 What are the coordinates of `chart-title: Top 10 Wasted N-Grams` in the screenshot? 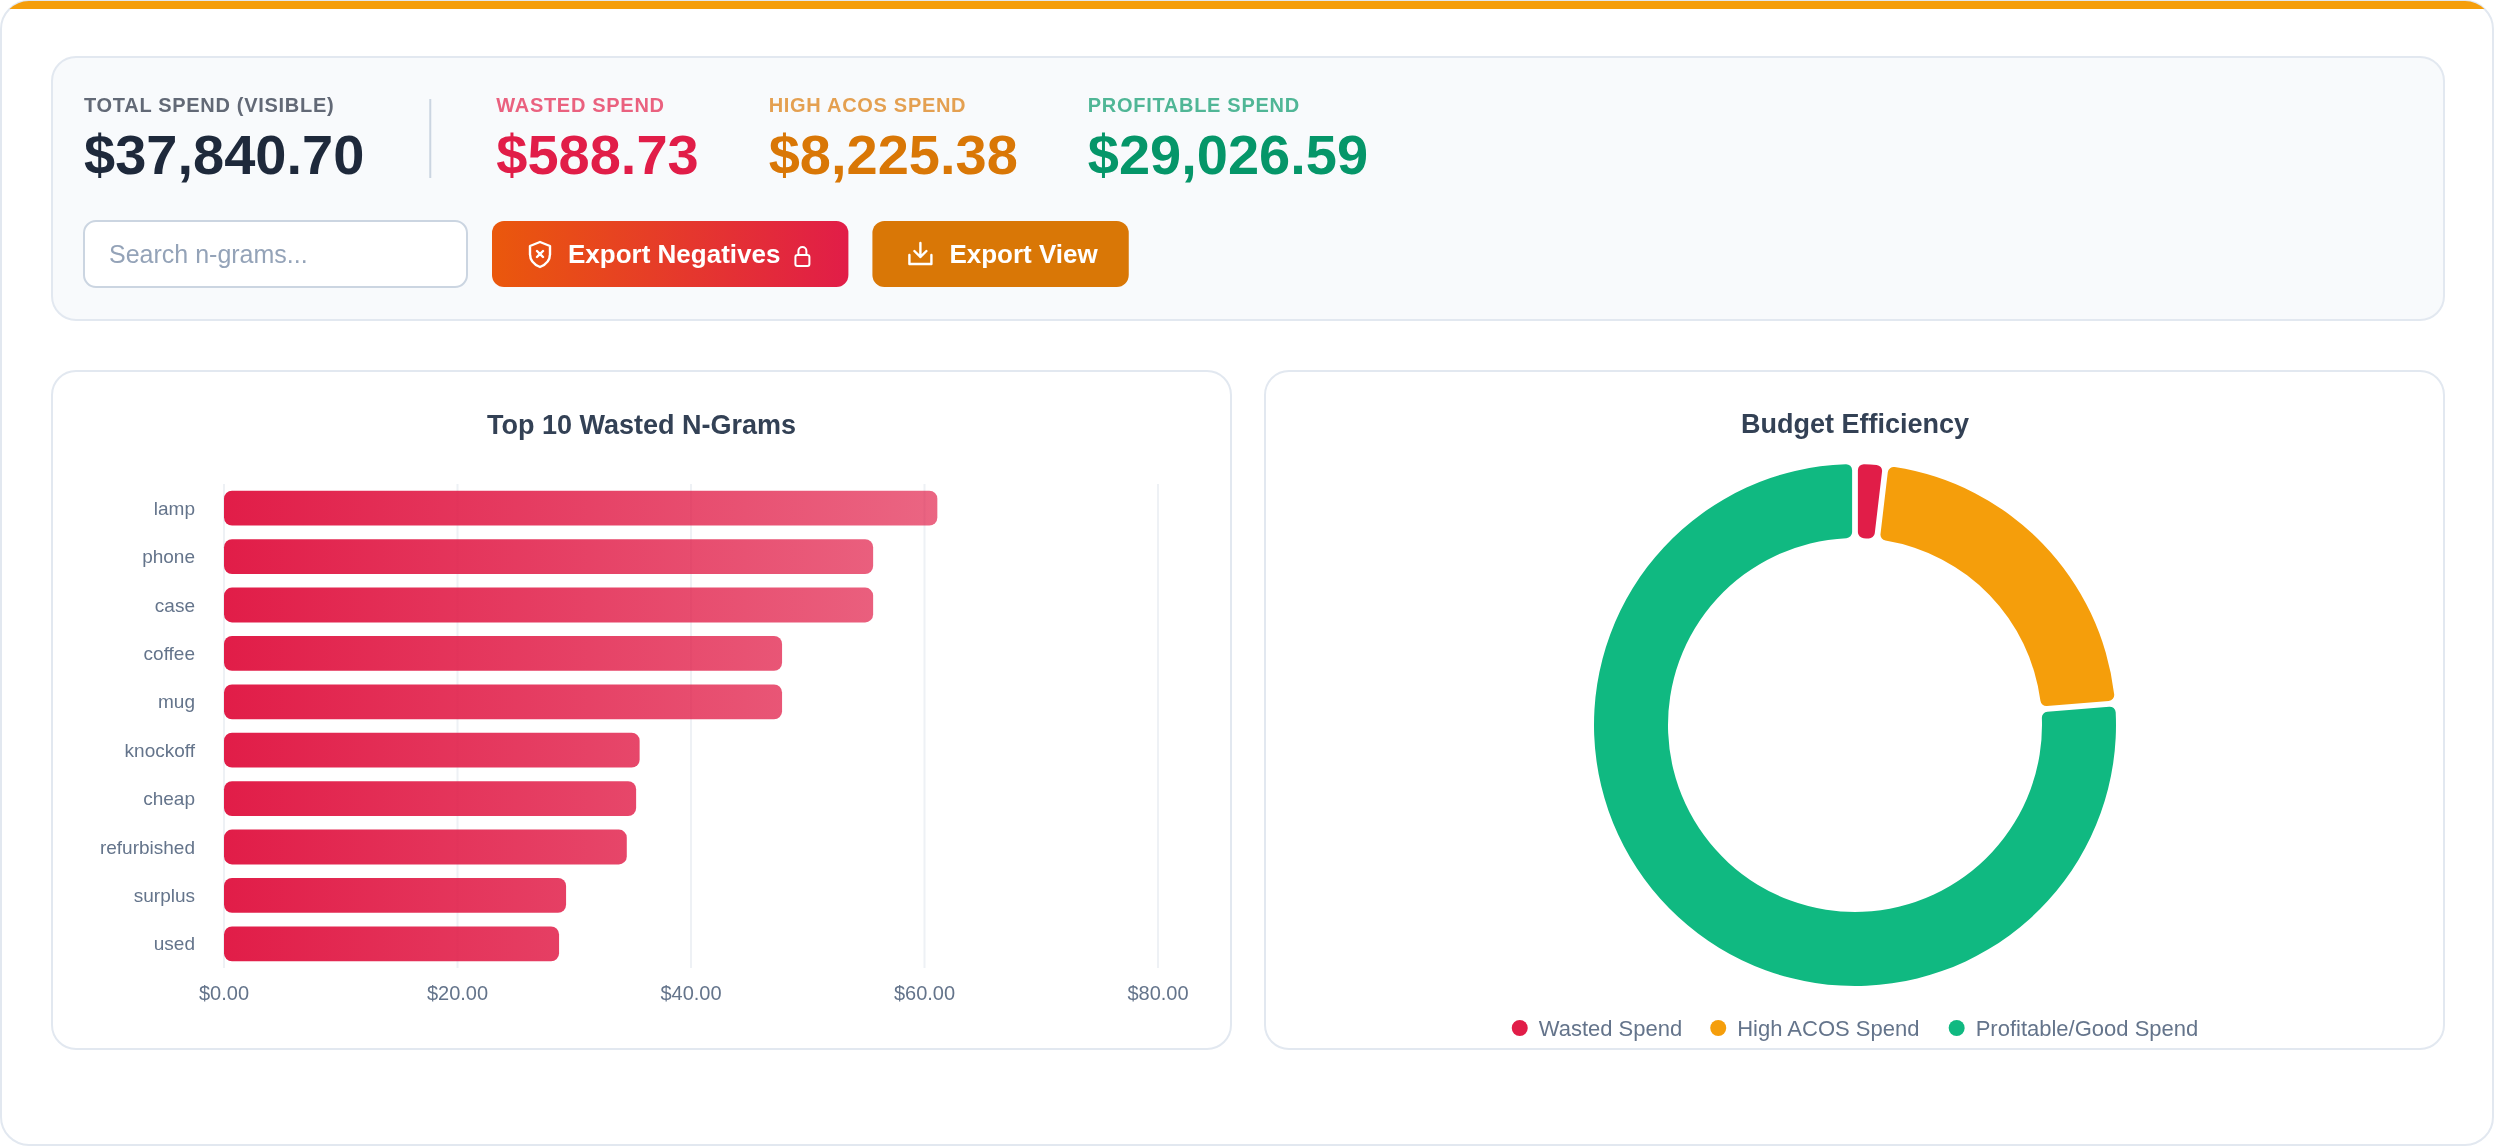 It's located at (641, 425).